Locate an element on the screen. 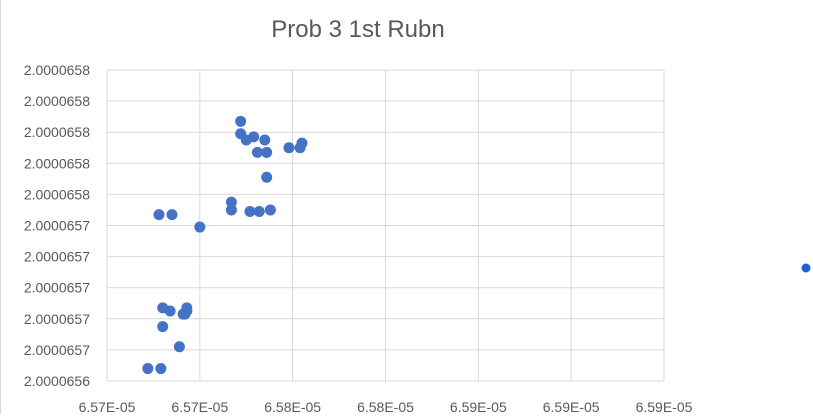 Image resolution: width=813 pixels, height=419 pixels. legend is located at coordinates (806, 268).